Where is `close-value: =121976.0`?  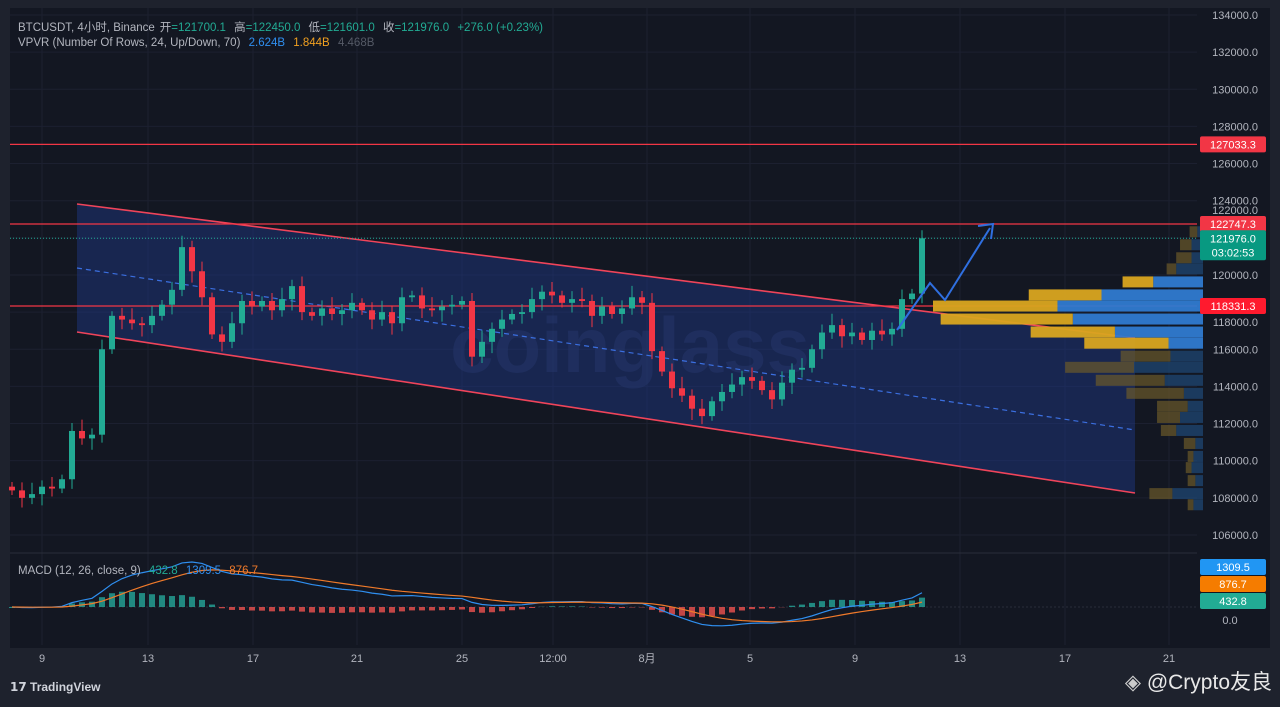
close-value: =121976.0 is located at coordinates (422, 28).